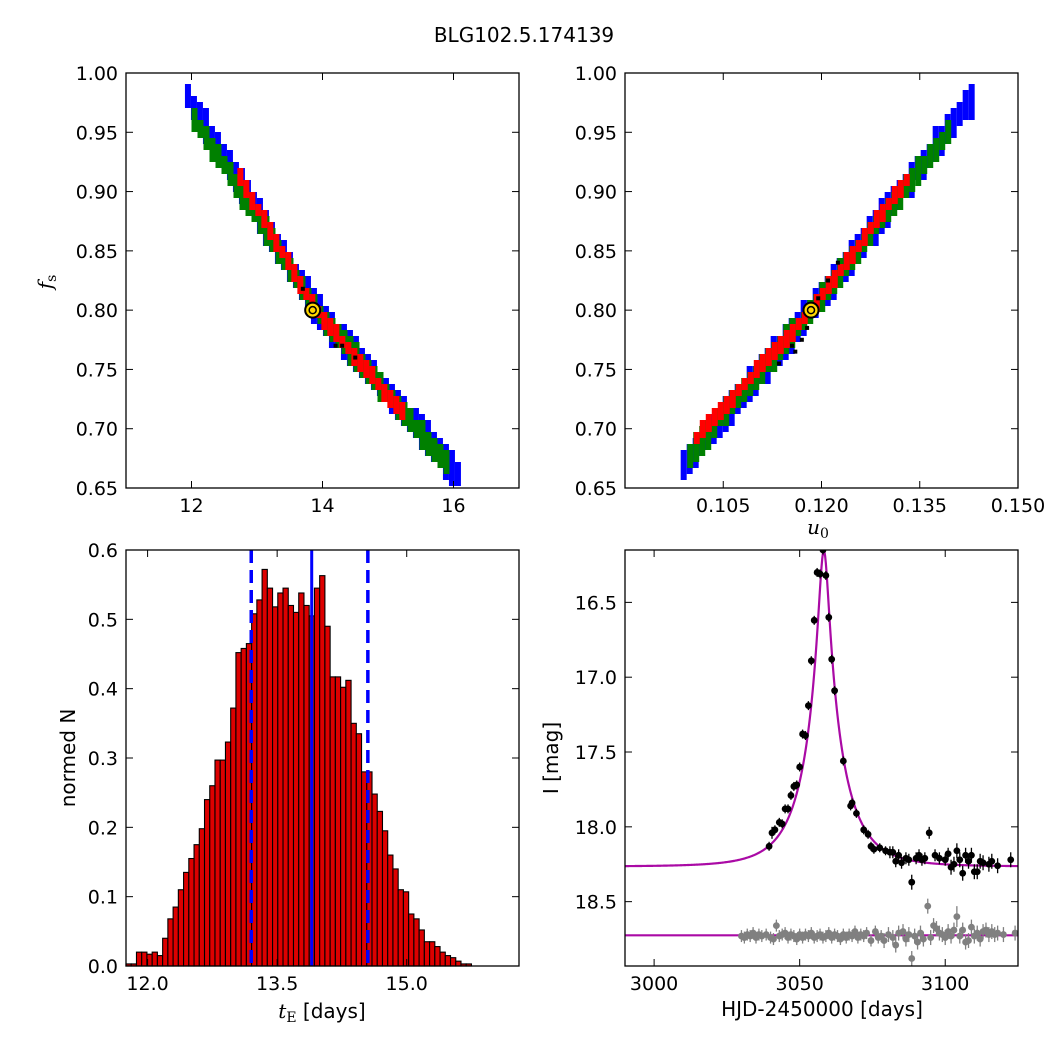 Image resolution: width=1050 pixels, height=1050 pixels. What do you see at coordinates (596, 753) in the screenshot?
I see `y-tick-label: 17.5` at bounding box center [596, 753].